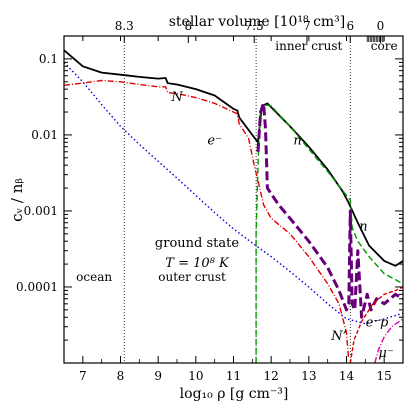 The height and width of the screenshot is (407, 407). I want to click on series-label: N’, so click(338, 336).